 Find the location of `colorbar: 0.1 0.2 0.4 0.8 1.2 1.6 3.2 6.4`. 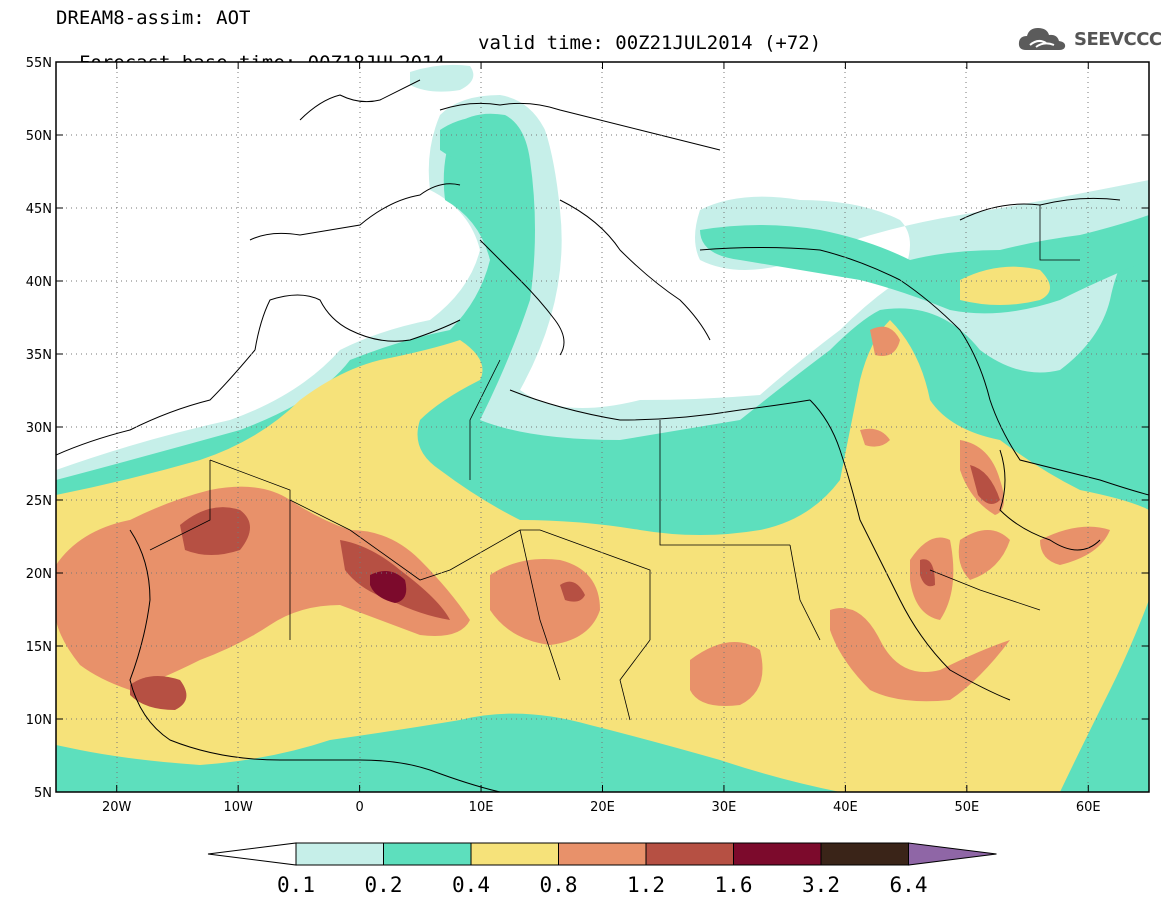

colorbar: 0.1 0.2 0.4 0.8 1.2 1.6 3.2 6.4 is located at coordinates (602, 869).